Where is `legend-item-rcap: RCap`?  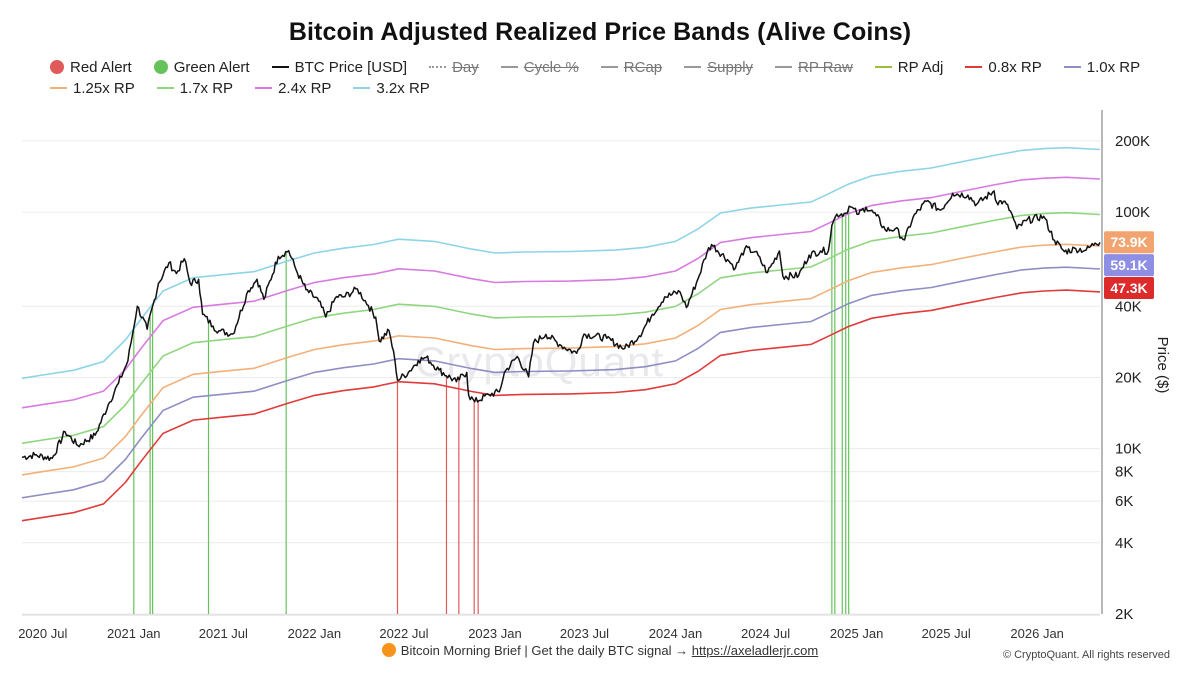 legend-item-rcap: RCap is located at coordinates (631, 67).